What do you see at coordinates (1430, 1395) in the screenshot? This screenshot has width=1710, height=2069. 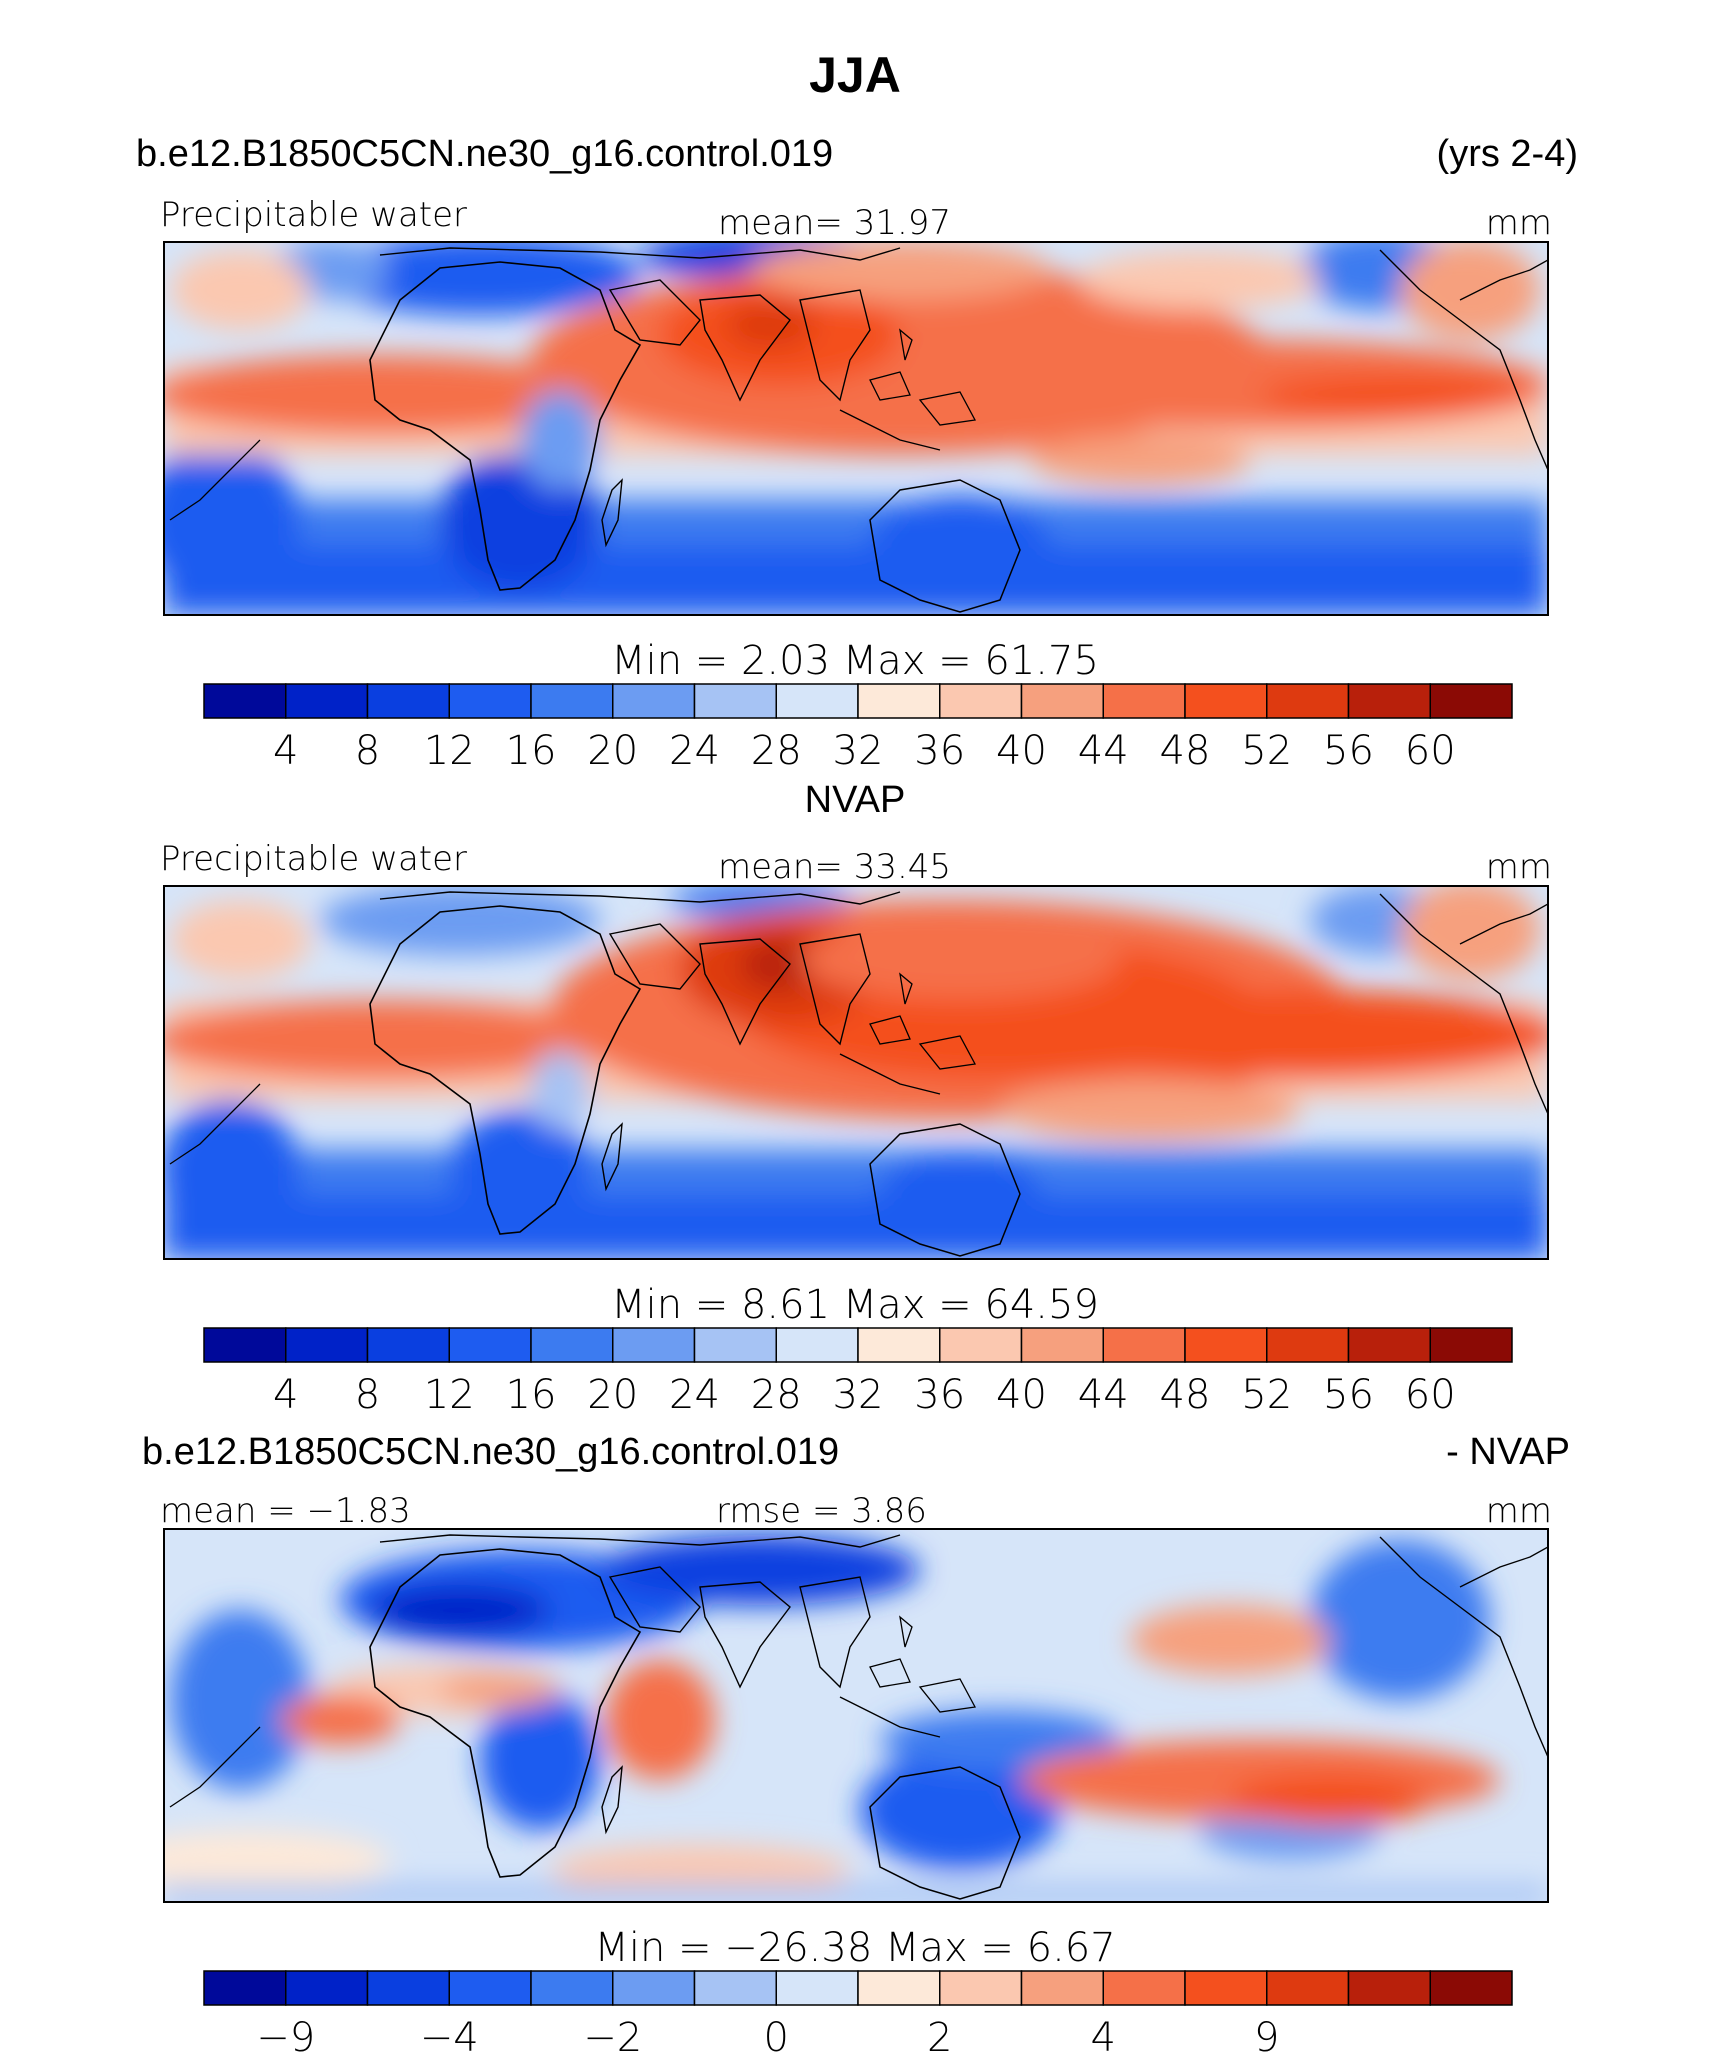 I see `colorbar-tick-label: 60` at bounding box center [1430, 1395].